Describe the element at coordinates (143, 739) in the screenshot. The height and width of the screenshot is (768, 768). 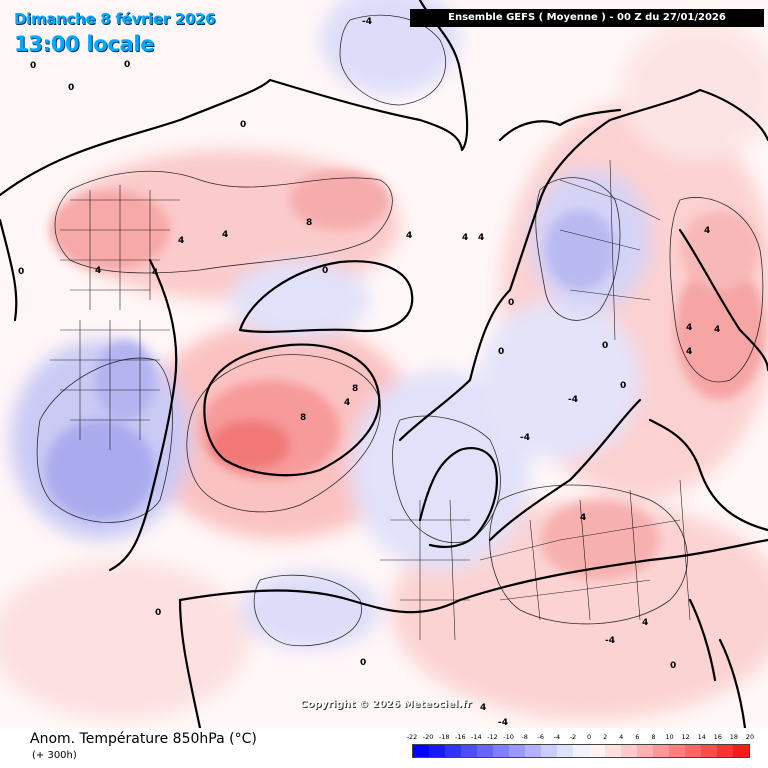
I see `variable-title: Anom. Température 850hPa (°C)` at that location.